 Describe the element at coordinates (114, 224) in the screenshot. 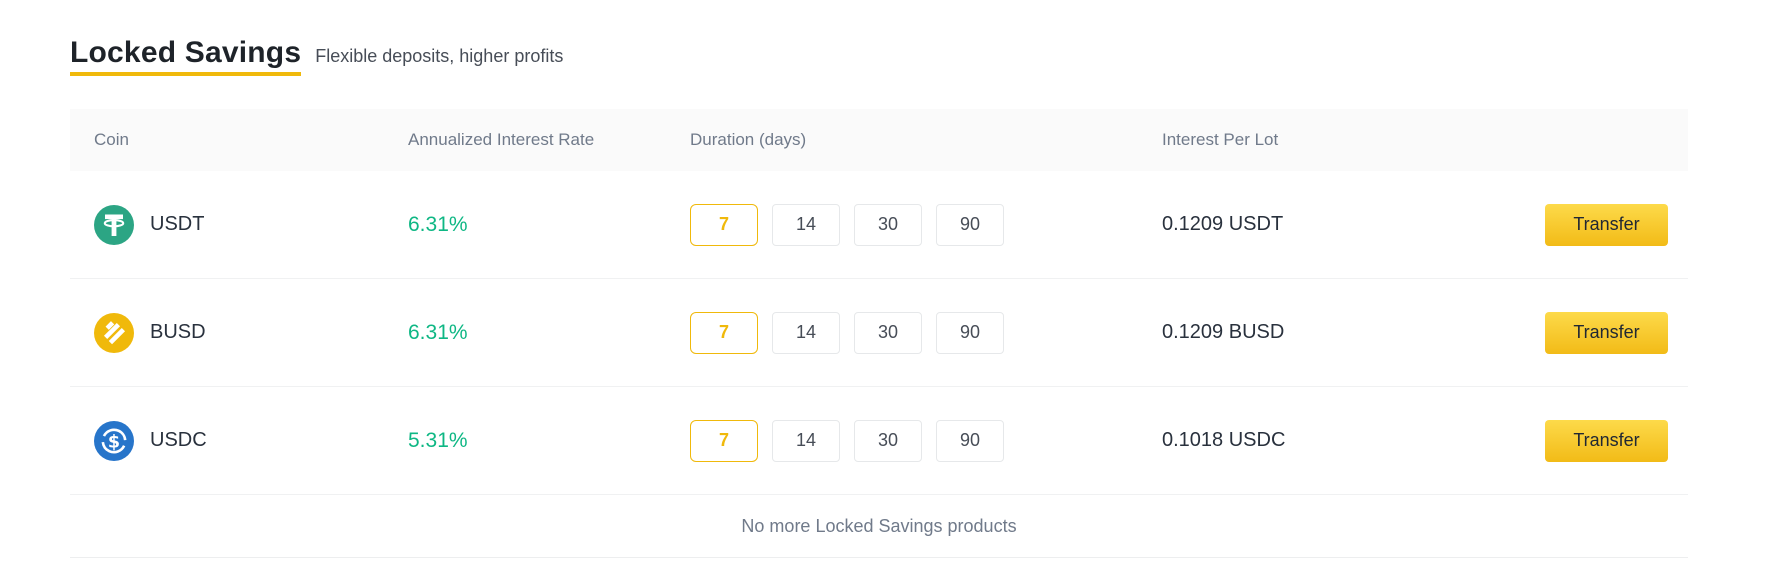

I see `usdt-coin-icon` at that location.